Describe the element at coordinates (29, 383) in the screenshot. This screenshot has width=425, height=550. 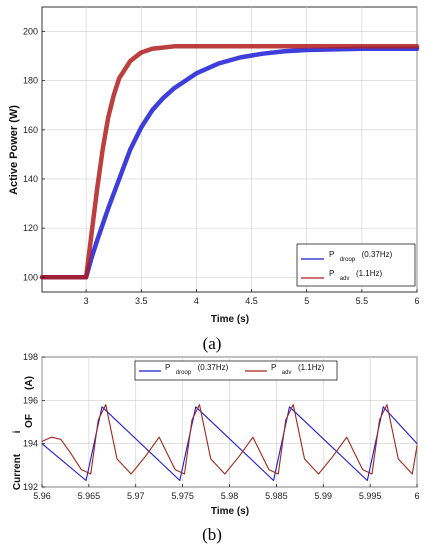
I see `y-axis-word-unit: (A)` at that location.